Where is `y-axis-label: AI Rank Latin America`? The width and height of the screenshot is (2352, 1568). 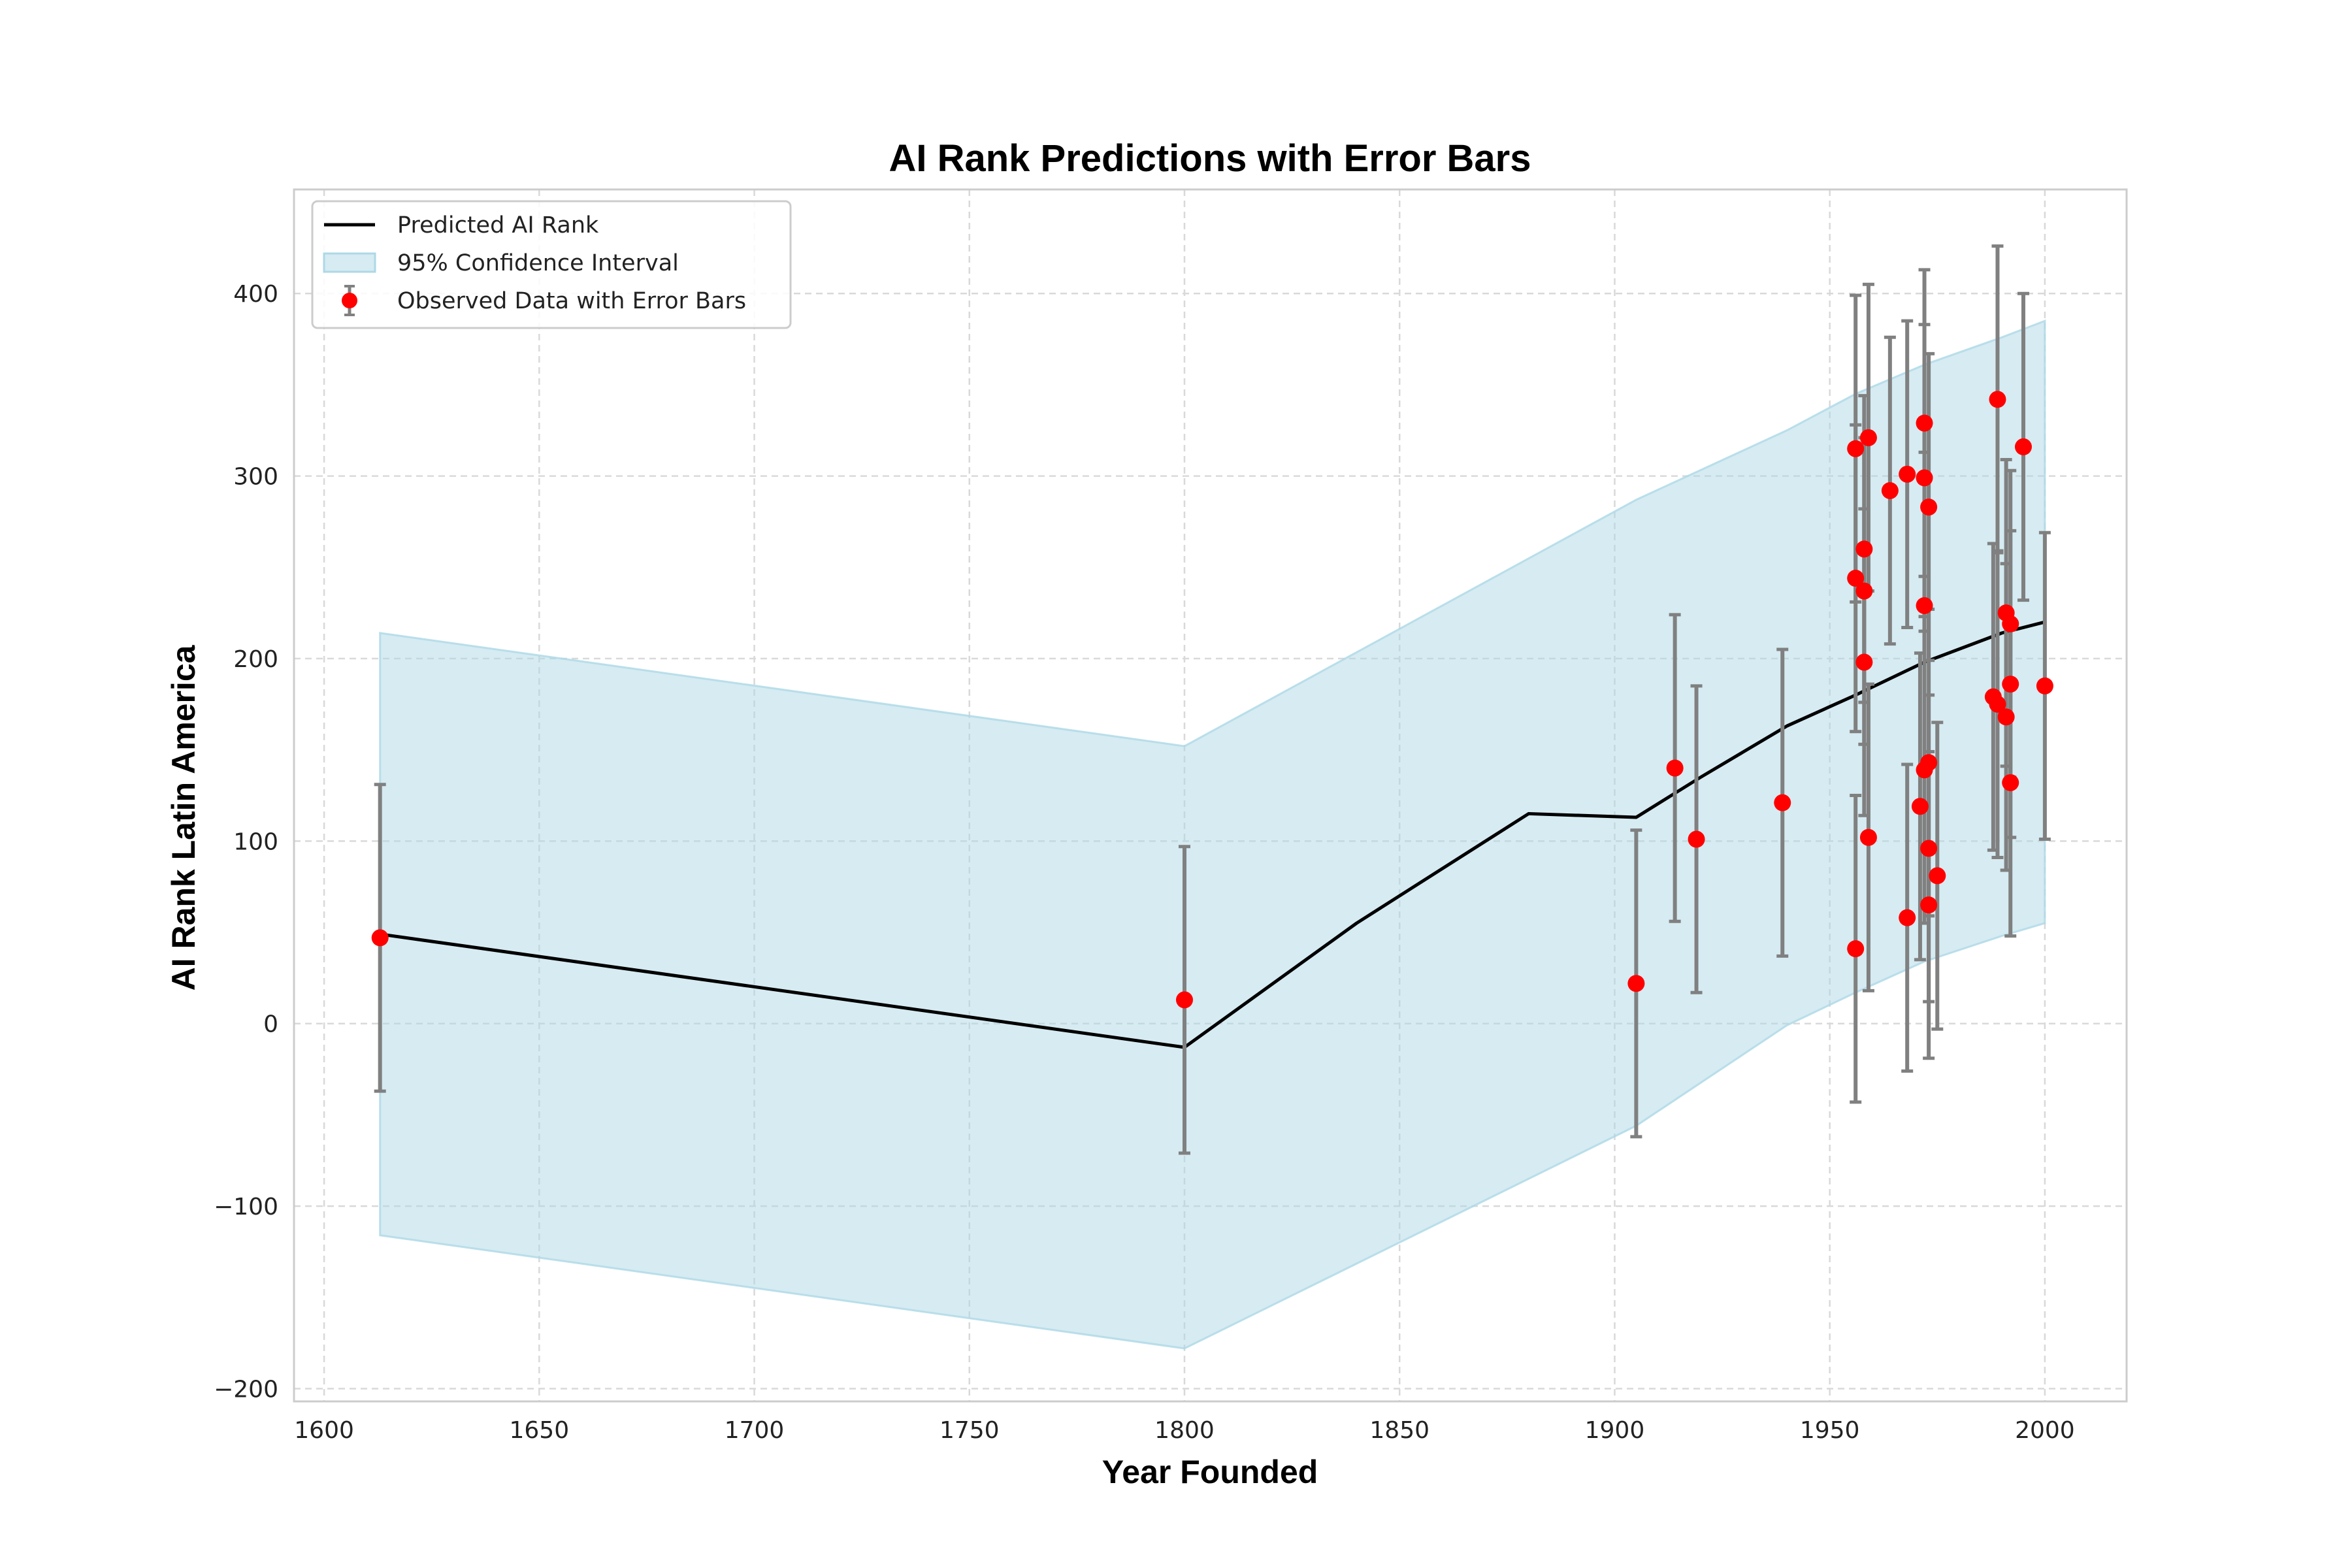
y-axis-label: AI Rank Latin America is located at coordinates (183, 817).